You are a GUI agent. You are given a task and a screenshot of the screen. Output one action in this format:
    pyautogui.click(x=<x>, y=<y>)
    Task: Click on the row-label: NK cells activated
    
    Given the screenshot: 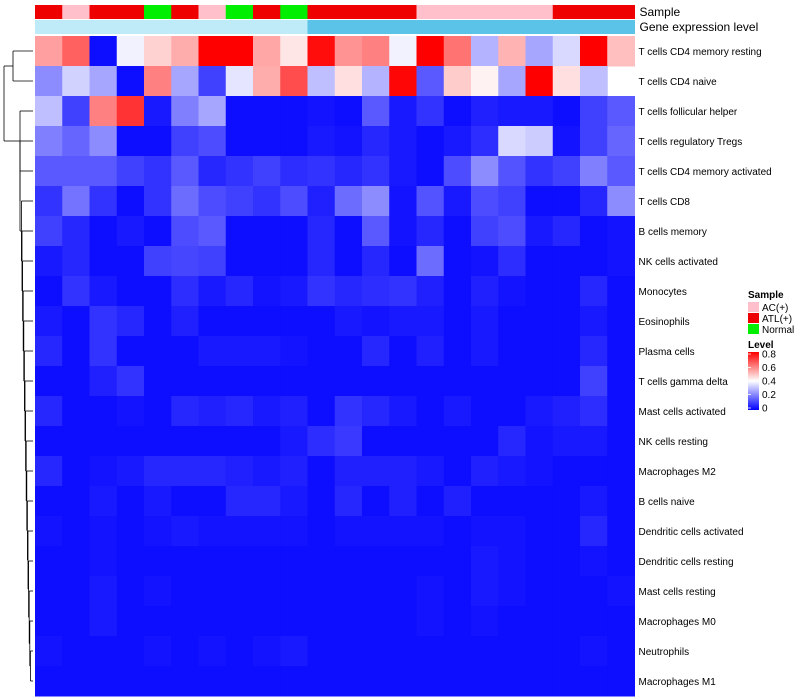 What is the action you would take?
    pyautogui.click(x=678, y=262)
    